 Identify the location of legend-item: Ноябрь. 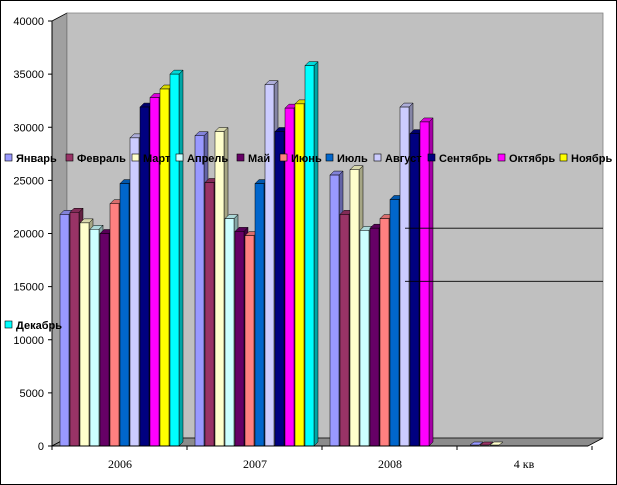
(585, 159).